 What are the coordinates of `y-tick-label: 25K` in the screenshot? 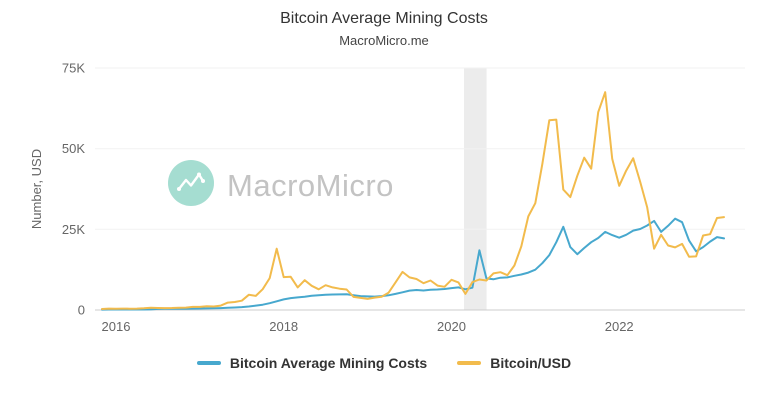 It's located at (73, 229).